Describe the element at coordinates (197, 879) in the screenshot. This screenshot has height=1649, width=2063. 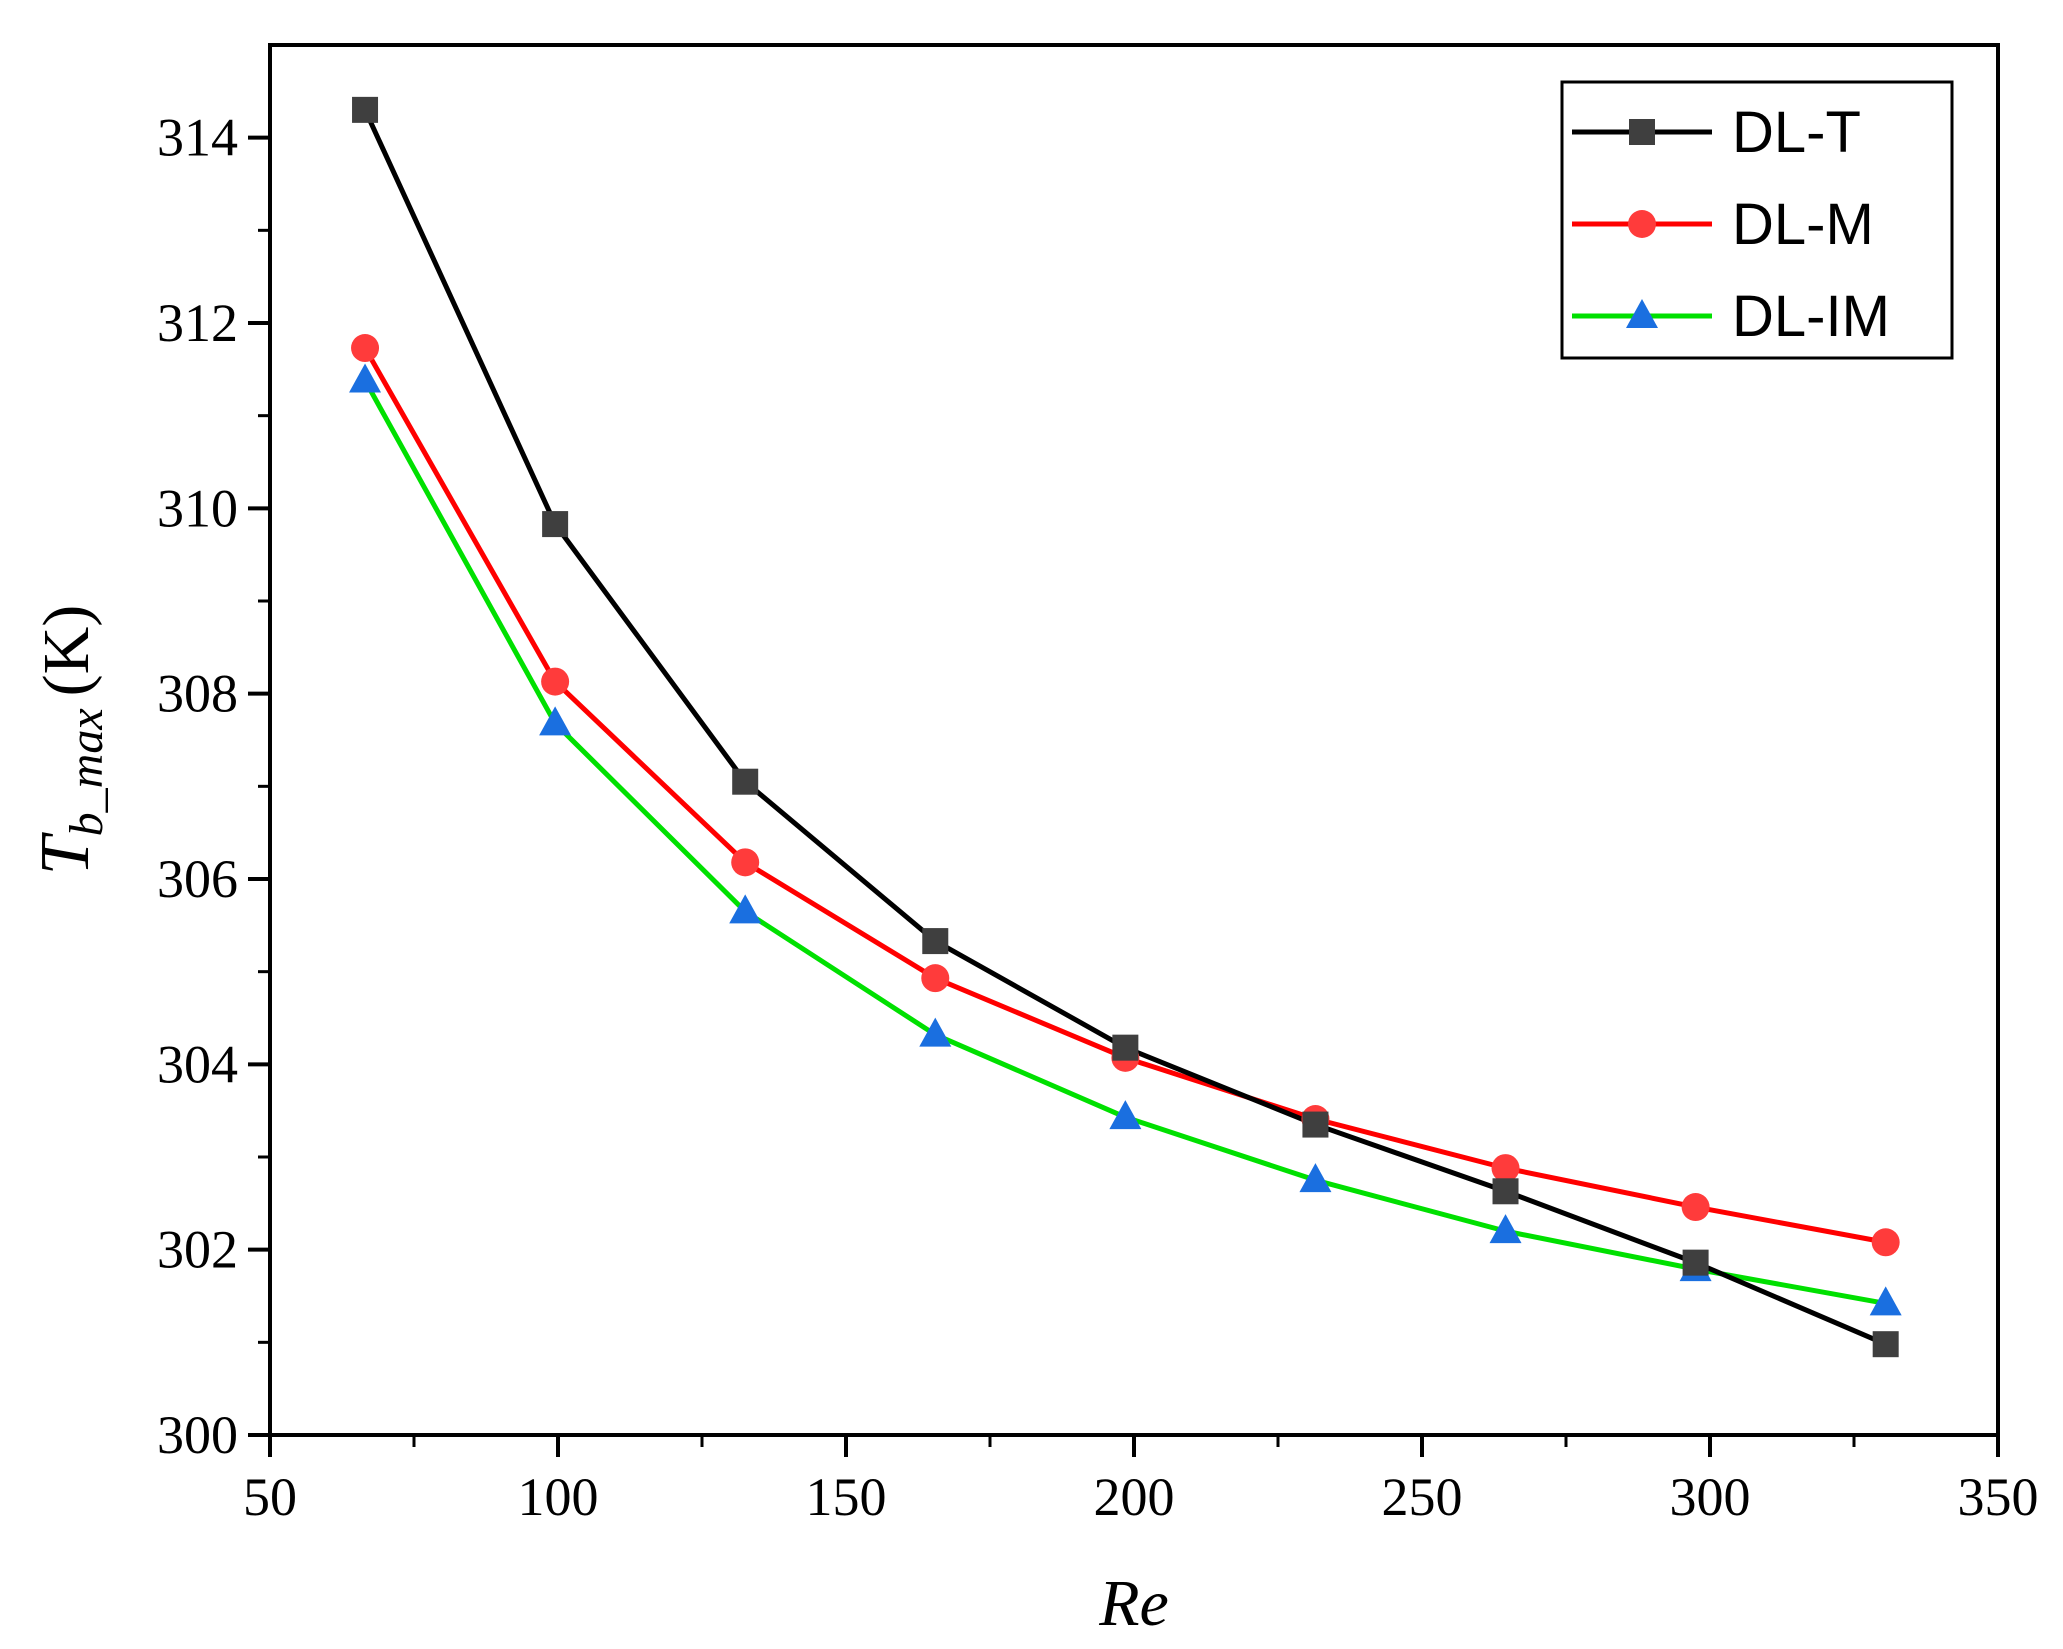
I see `y-tick-label: 306` at that location.